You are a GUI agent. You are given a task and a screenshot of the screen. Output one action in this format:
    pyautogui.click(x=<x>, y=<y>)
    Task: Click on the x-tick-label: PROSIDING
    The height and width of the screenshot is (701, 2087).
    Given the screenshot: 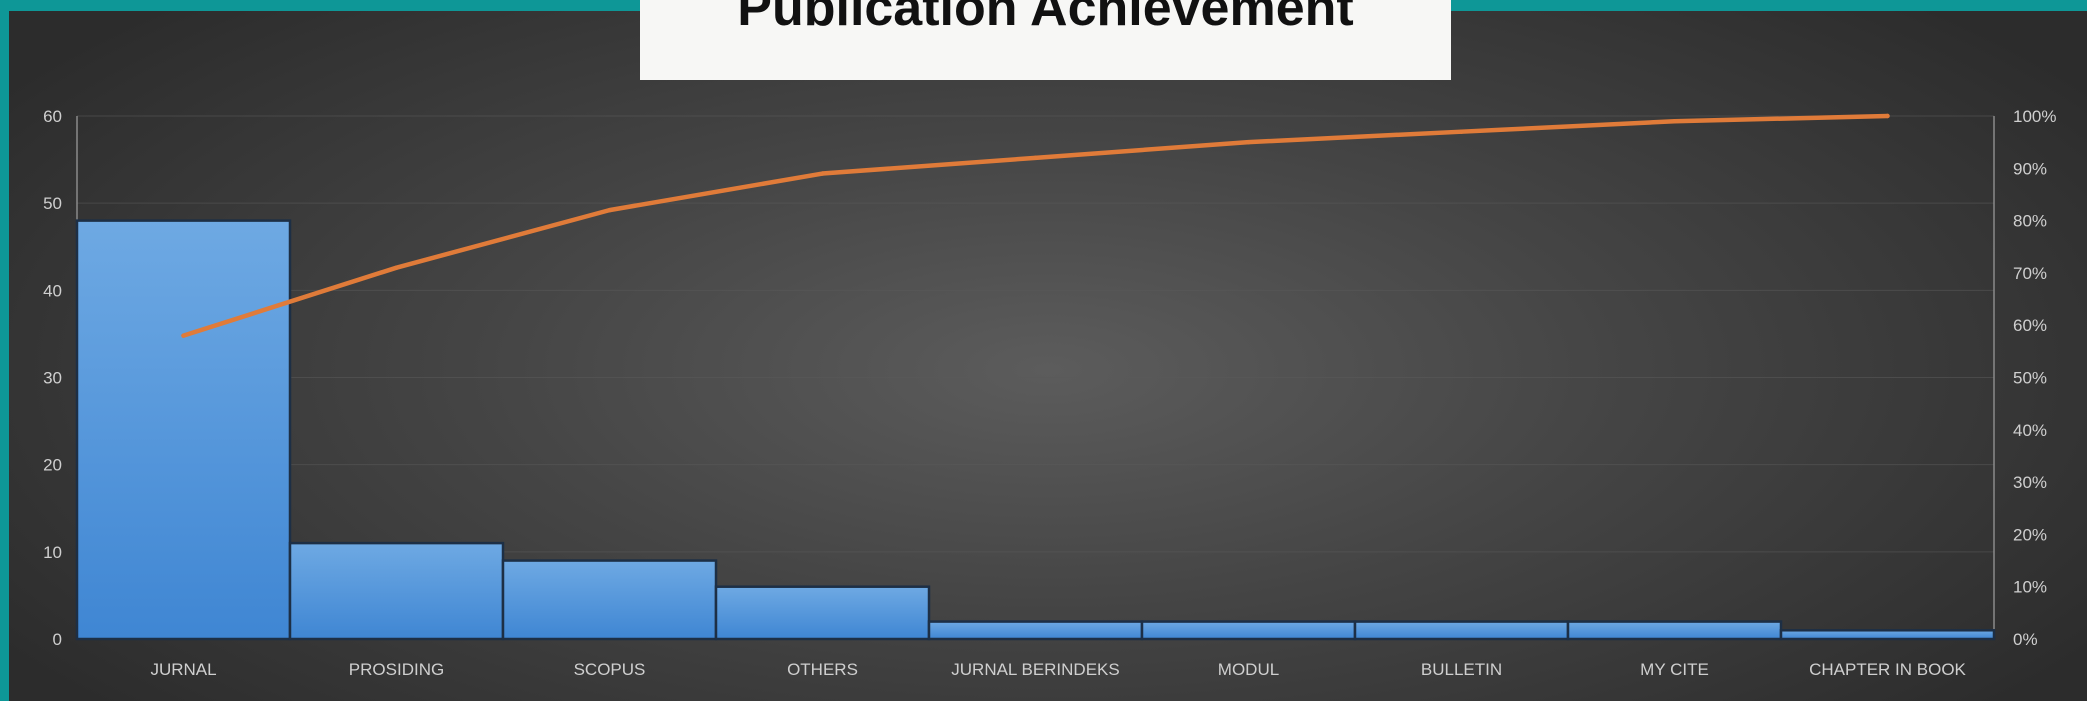 What is the action you would take?
    pyautogui.click(x=396, y=669)
    